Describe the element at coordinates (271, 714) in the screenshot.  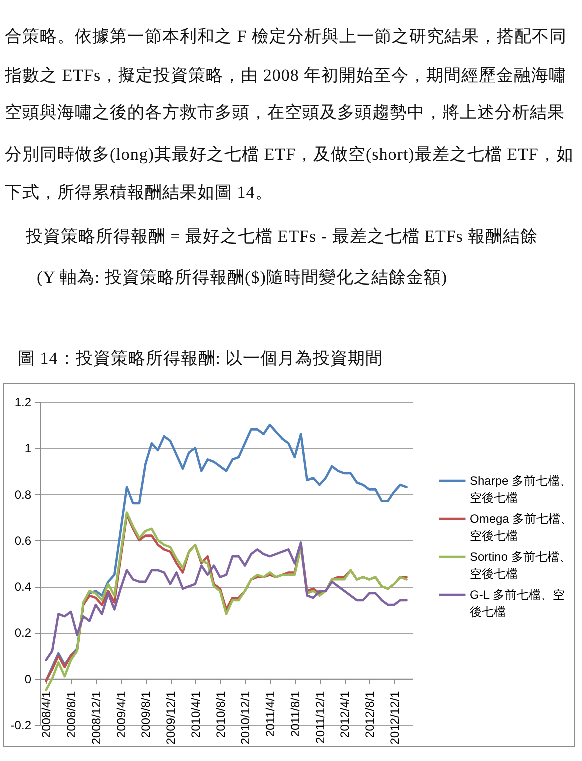
I see `x-tick-label: 2011/4/1` at that location.